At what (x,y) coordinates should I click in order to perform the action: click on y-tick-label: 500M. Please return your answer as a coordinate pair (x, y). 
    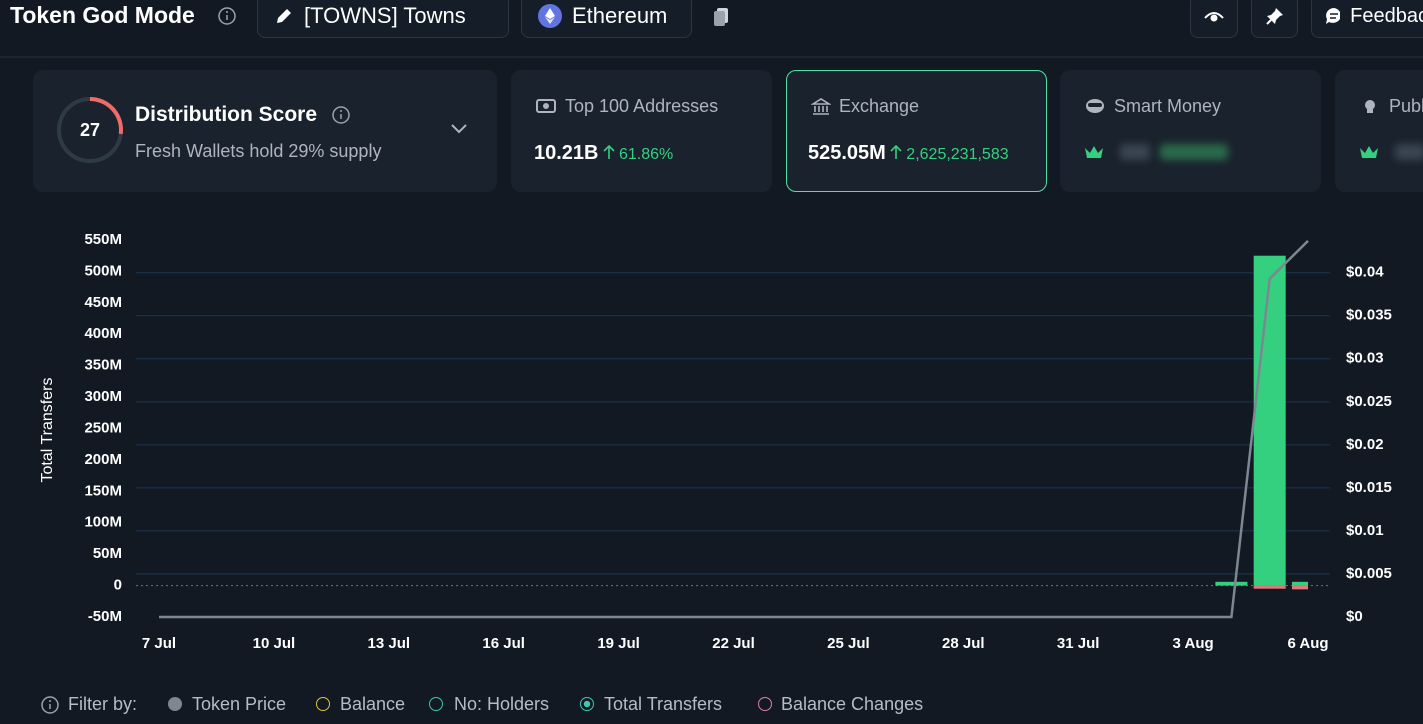
    Looking at the image, I should click on (103, 270).